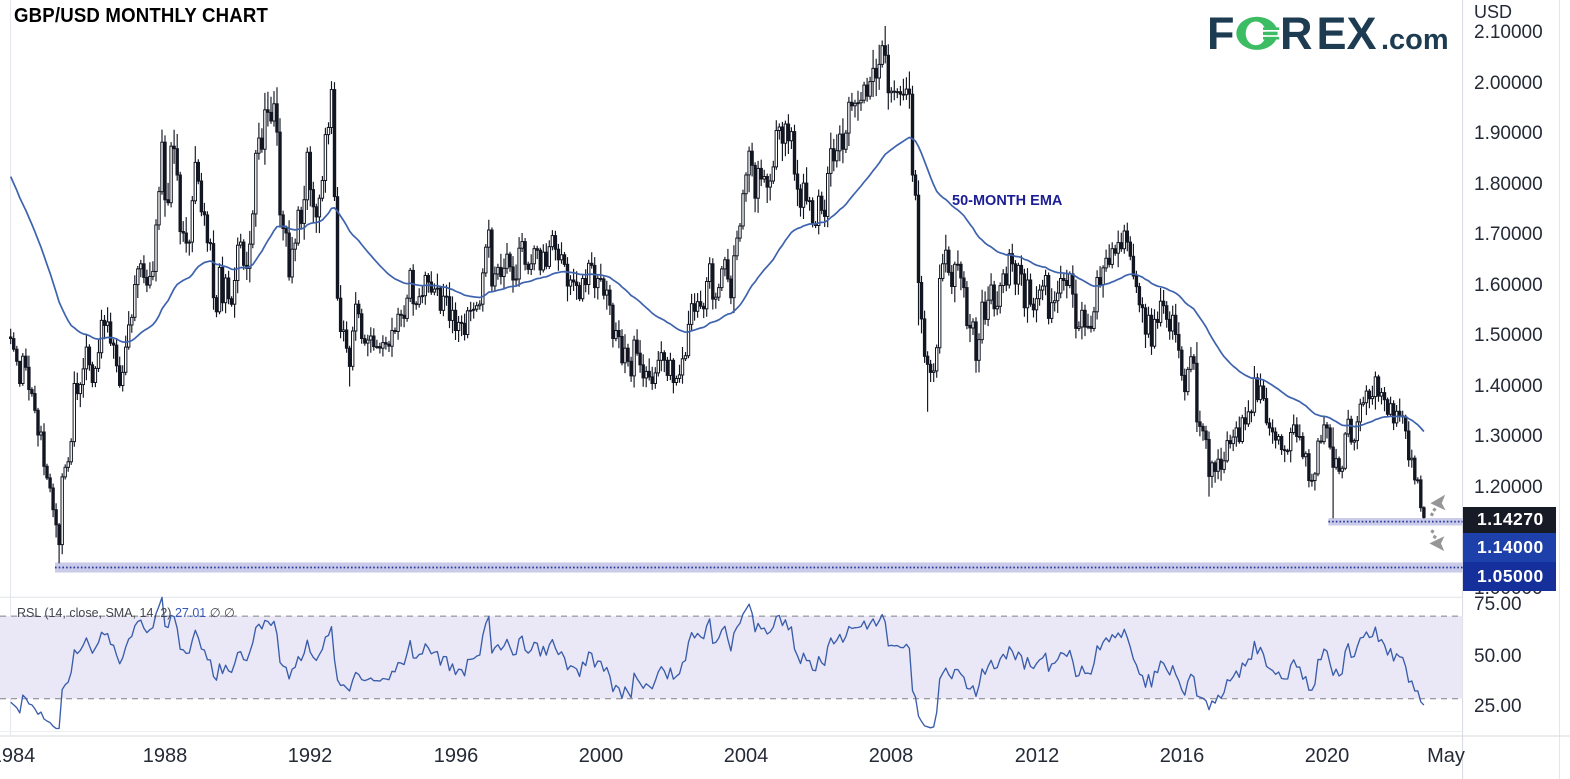 Image resolution: width=1570 pixels, height=779 pixels. What do you see at coordinates (1296, 33) in the screenshot?
I see `svg-text: R` at bounding box center [1296, 33].